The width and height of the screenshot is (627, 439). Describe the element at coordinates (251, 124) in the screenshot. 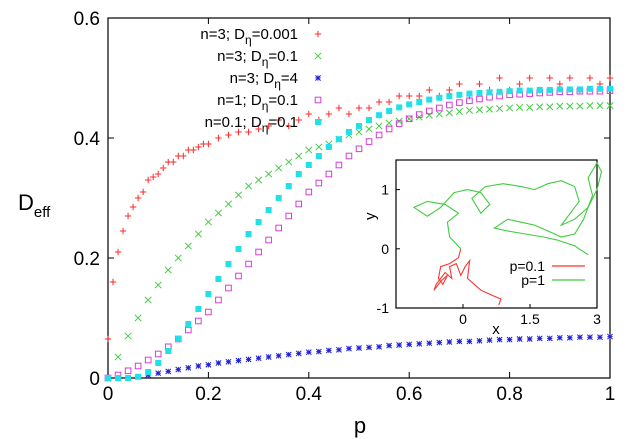

I see `legend-entry-label: n=0.1; Dη=0.1` at that location.